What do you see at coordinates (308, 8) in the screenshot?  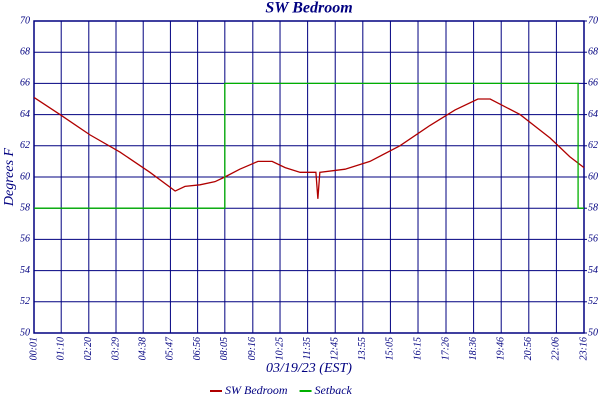 I see `chart-title: SW Bedroom` at bounding box center [308, 8].